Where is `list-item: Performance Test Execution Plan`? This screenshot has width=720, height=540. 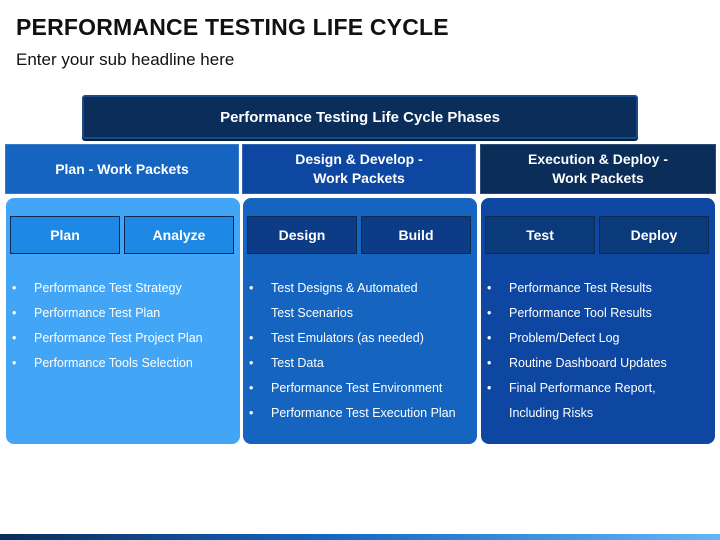 list-item: Performance Test Execution Plan is located at coordinates (360, 413).